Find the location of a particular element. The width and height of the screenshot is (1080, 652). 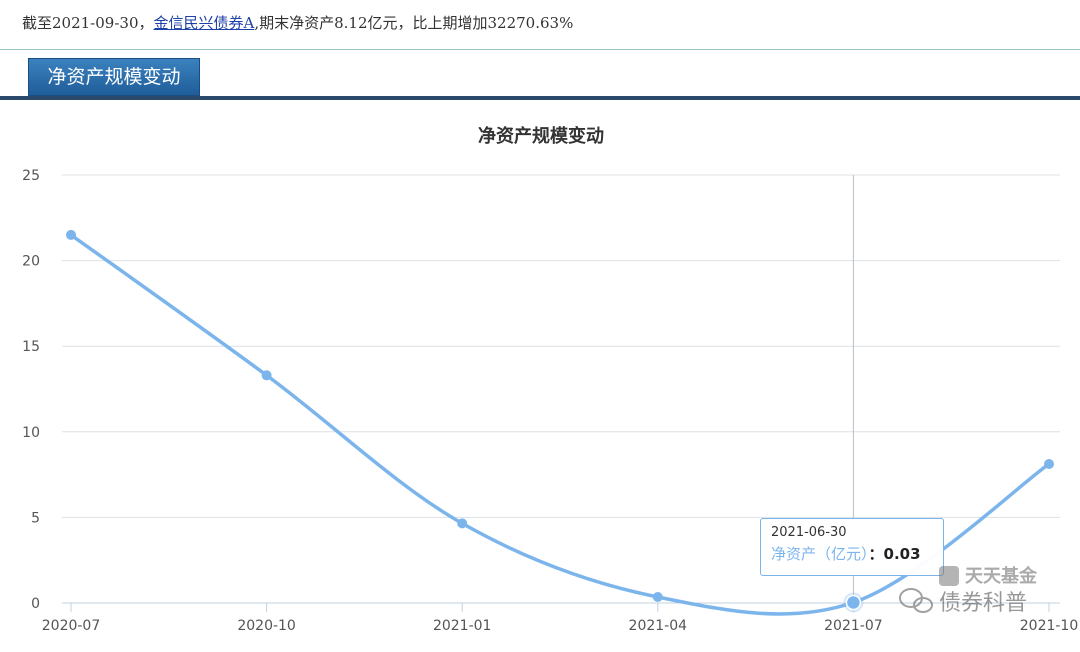

tooltip-date: 2021-06-30 is located at coordinates (809, 532).